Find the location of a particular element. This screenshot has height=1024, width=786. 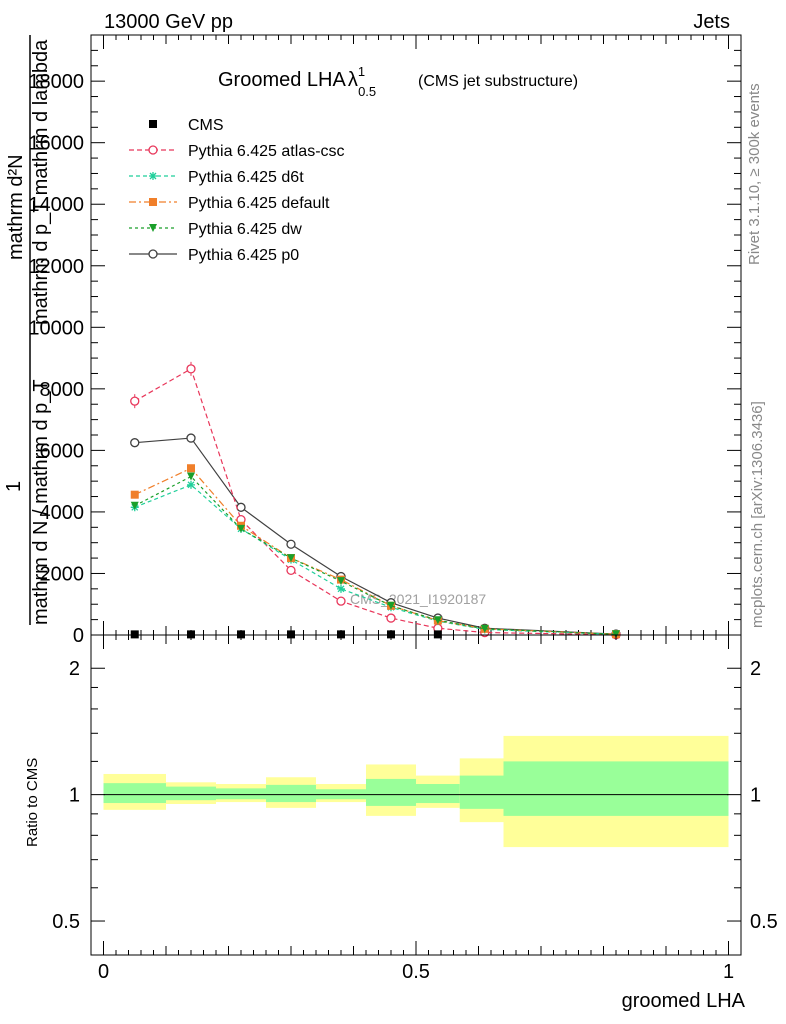

ylabel-line-4: mathrm d N / mathrm d p_T is located at coordinates (41, 502).